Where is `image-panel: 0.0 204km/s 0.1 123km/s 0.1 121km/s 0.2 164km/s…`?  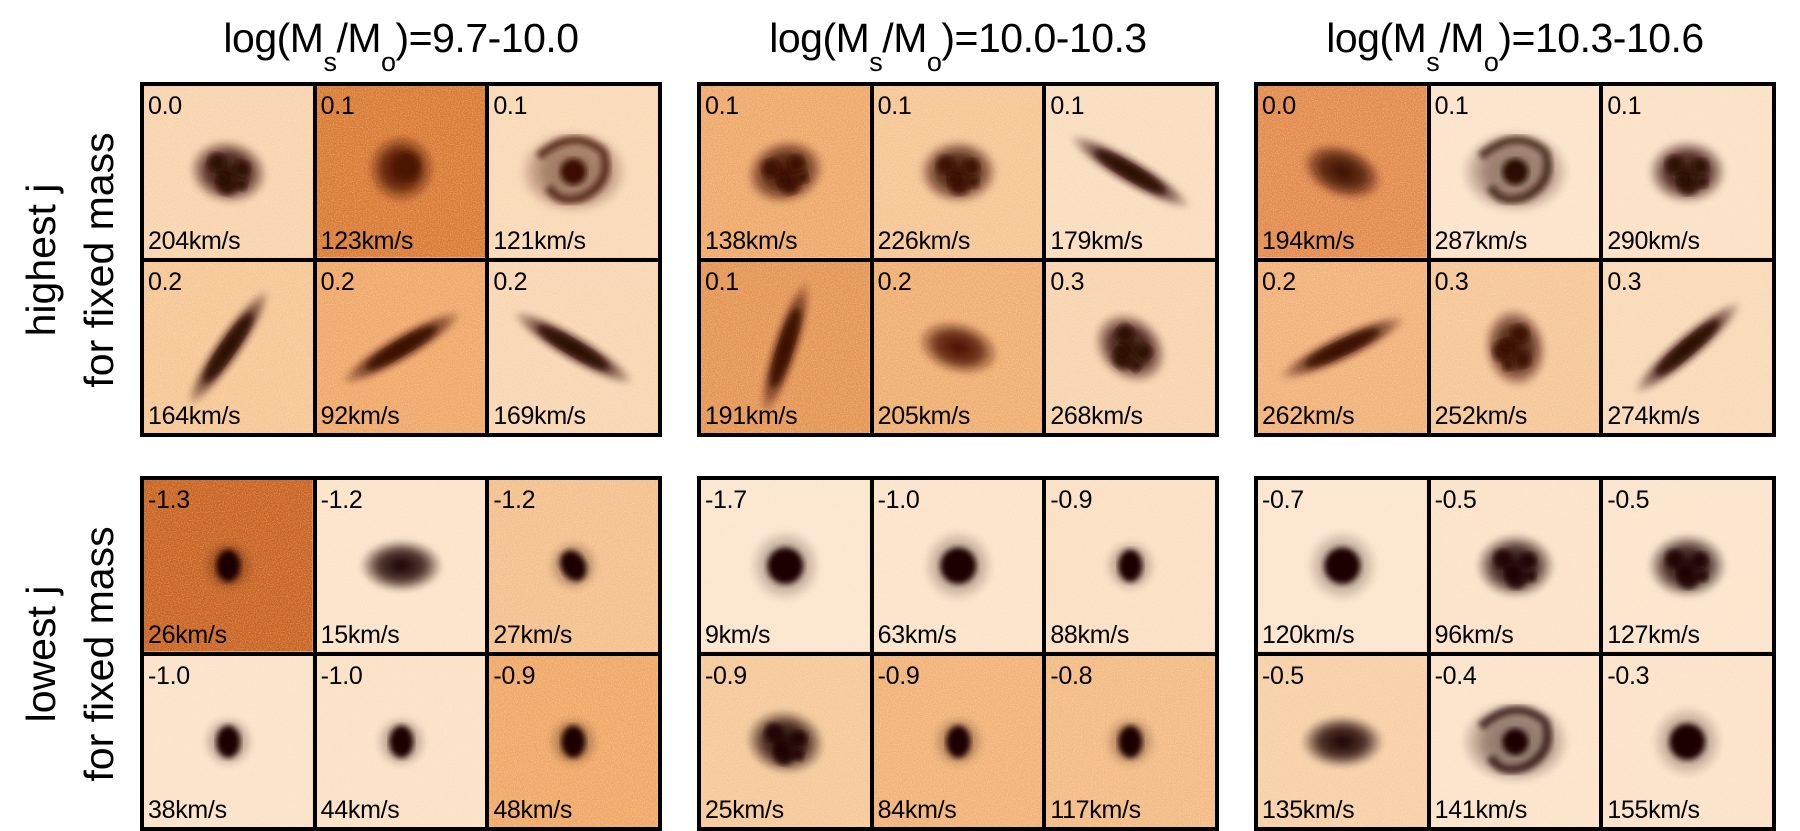 image-panel: 0.0 204km/s 0.1 123km/s 0.1 121km/s 0.2 164km/s… is located at coordinates (401, 259).